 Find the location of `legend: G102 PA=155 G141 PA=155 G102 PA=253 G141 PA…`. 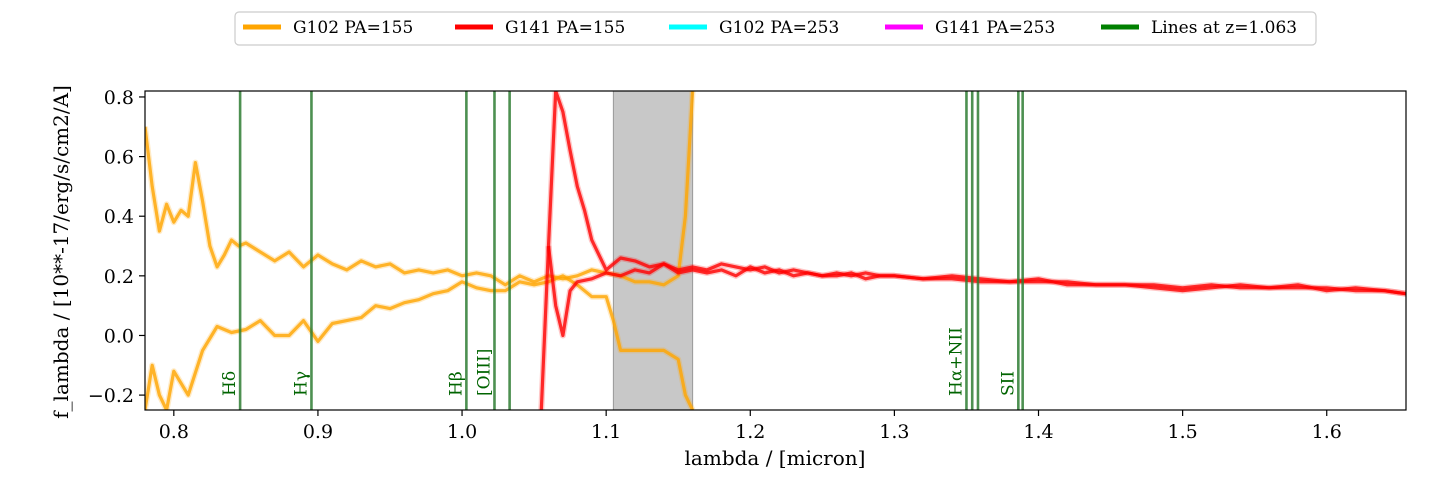

legend: G102 PA=155 G141 PA=155 G102 PA=253 G141 PA… is located at coordinates (775, 28).